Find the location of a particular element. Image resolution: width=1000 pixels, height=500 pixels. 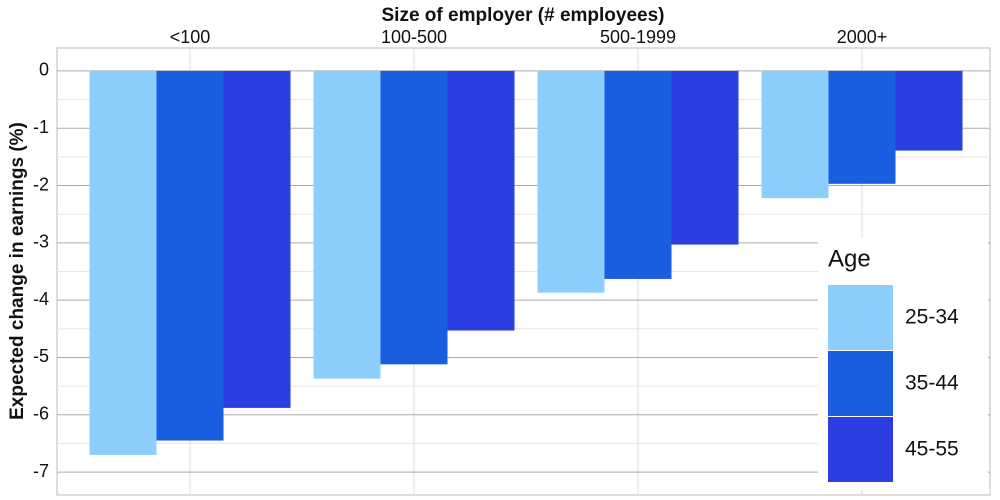

y-tick-label: -5 is located at coordinates (41, 356).